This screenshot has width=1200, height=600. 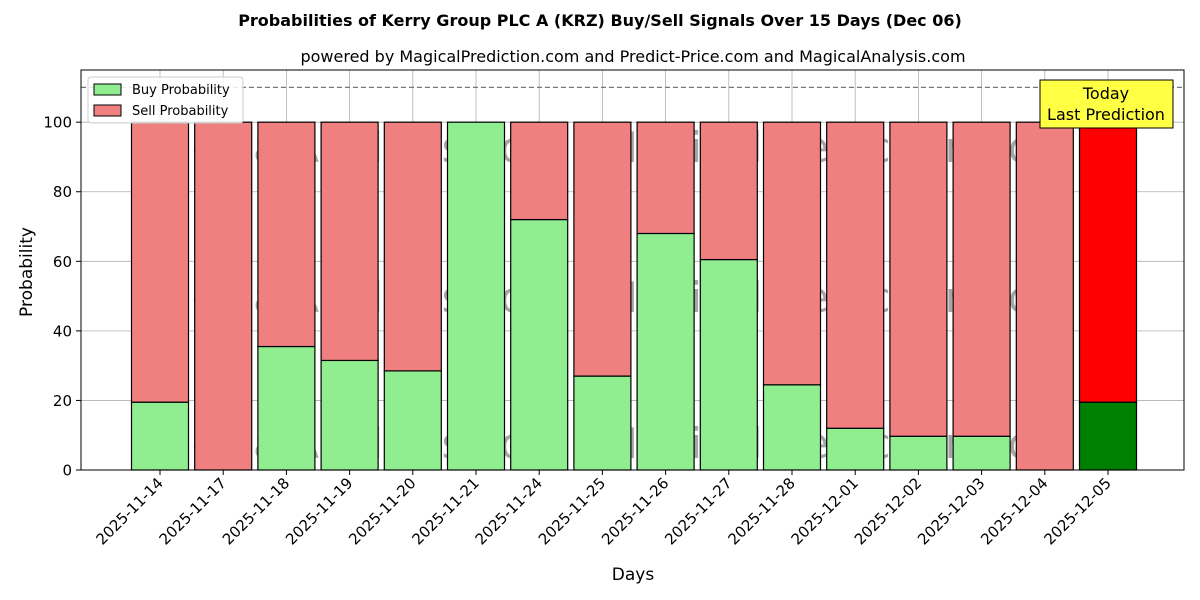 What do you see at coordinates (57, 123) in the screenshot?
I see `y-tick-label: 100` at bounding box center [57, 123].